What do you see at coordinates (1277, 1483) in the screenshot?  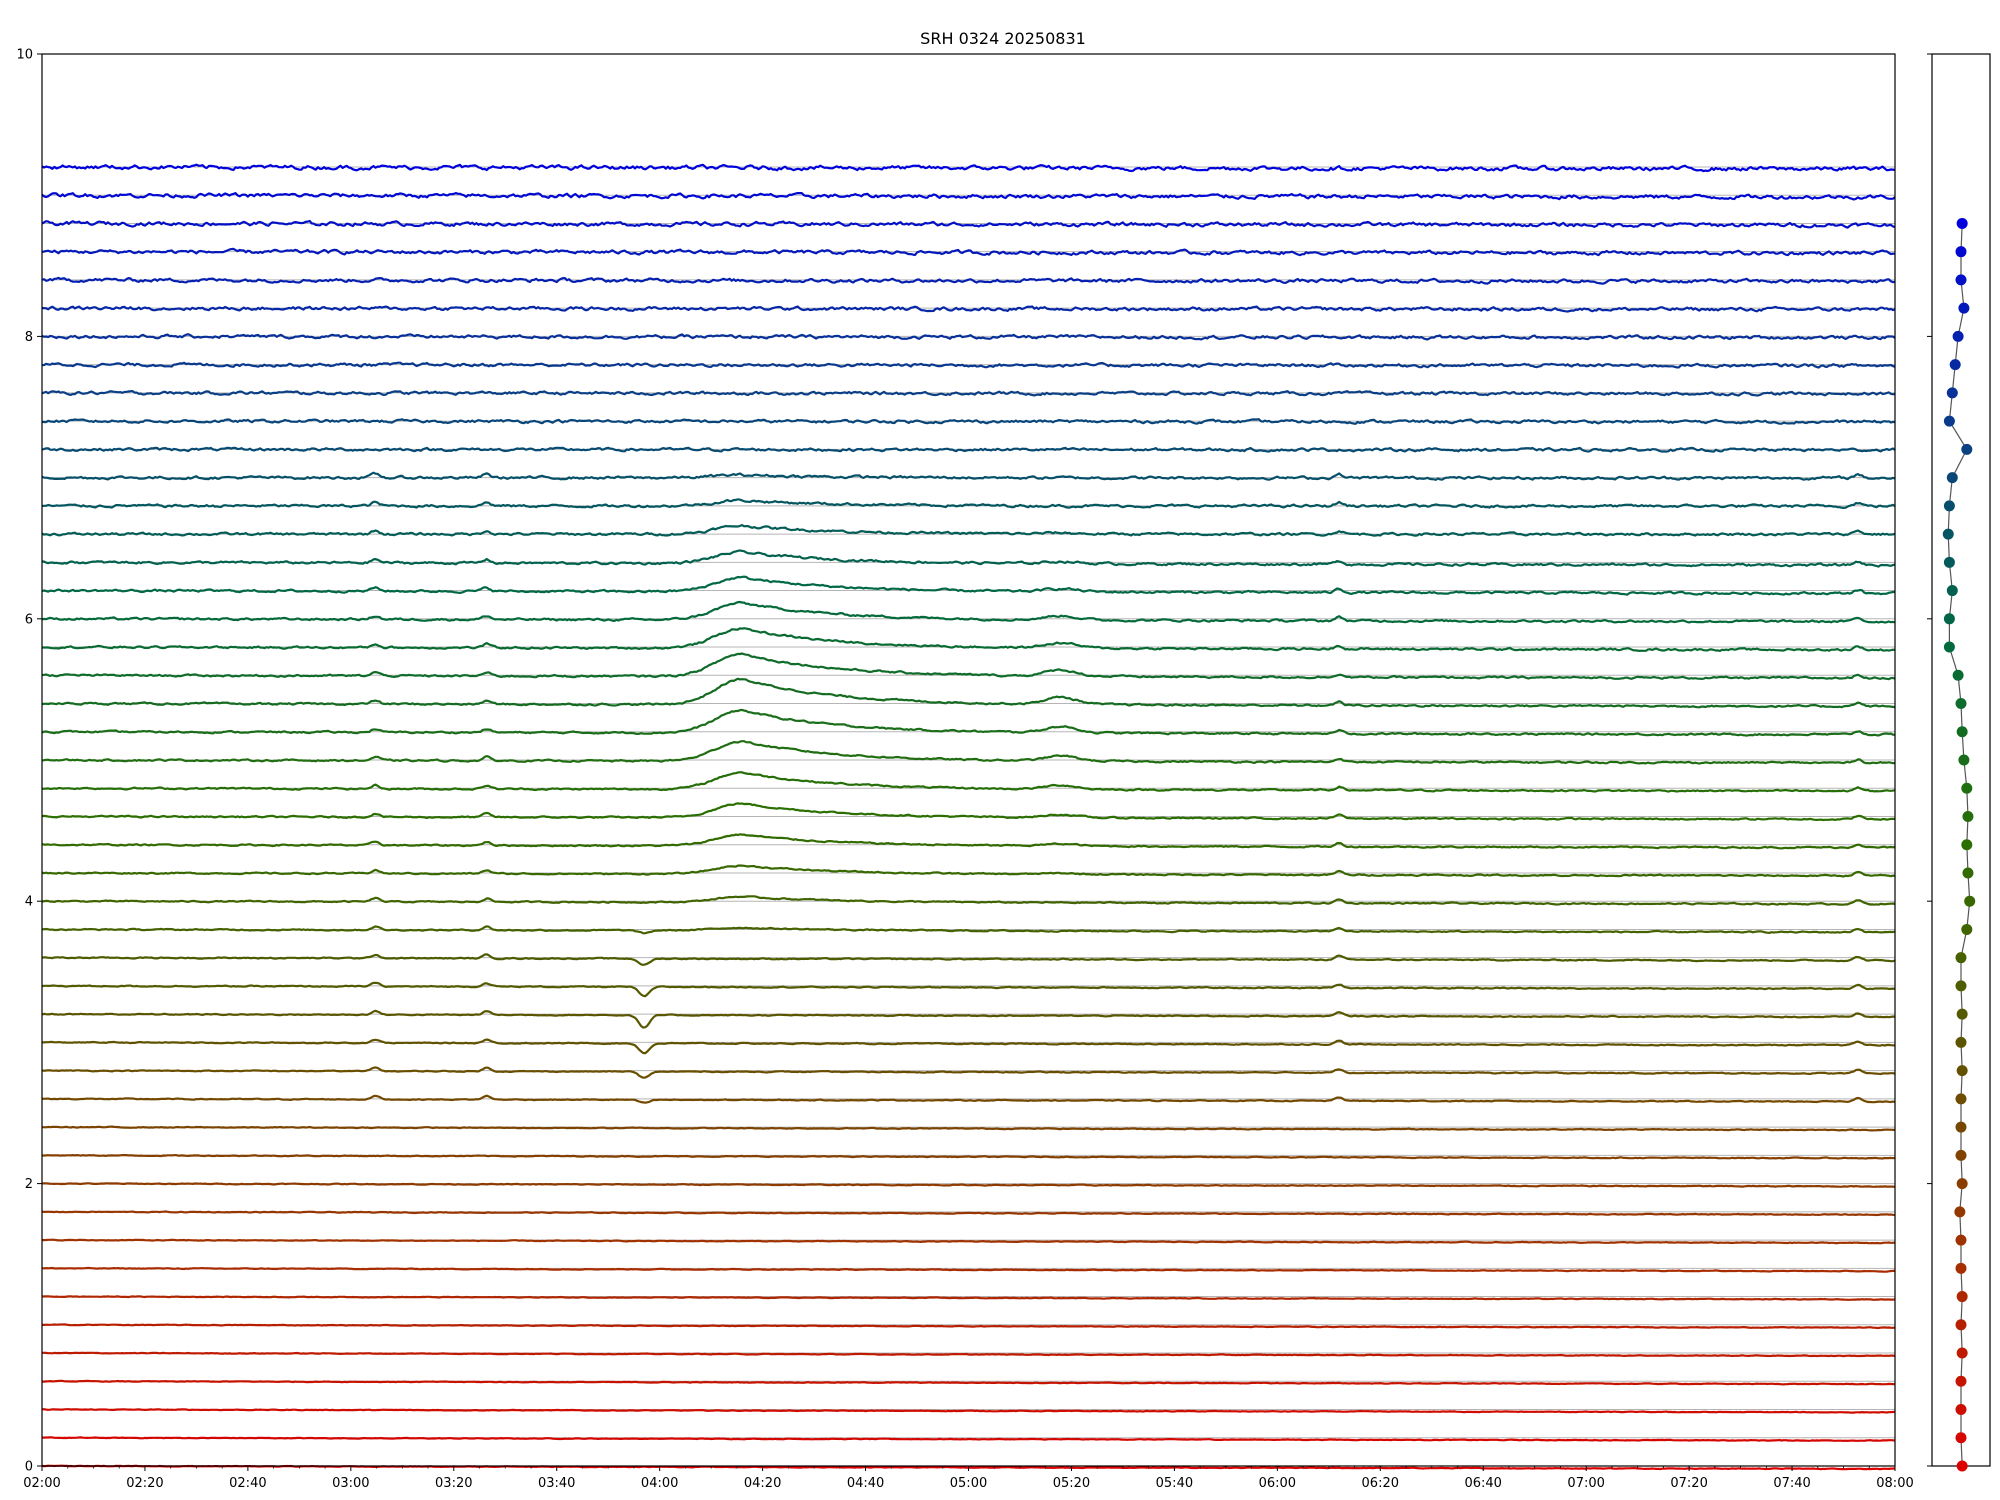 I see `x-tick-label-12: 06:00` at bounding box center [1277, 1483].